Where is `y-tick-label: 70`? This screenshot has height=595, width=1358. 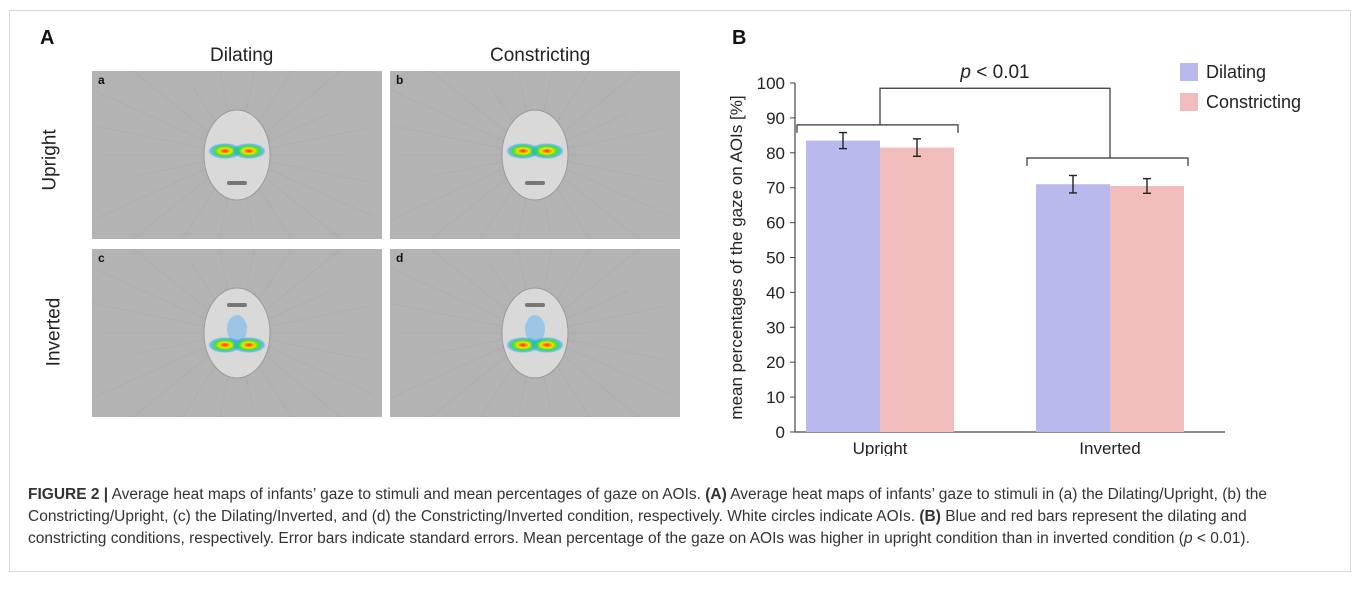
y-tick-label: 70 is located at coordinates (775, 188).